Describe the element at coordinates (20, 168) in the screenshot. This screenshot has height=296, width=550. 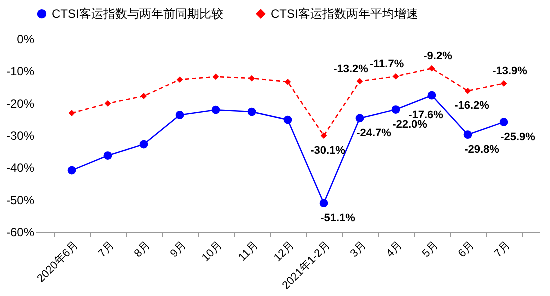
I see `y-tick-label: -40%` at that location.